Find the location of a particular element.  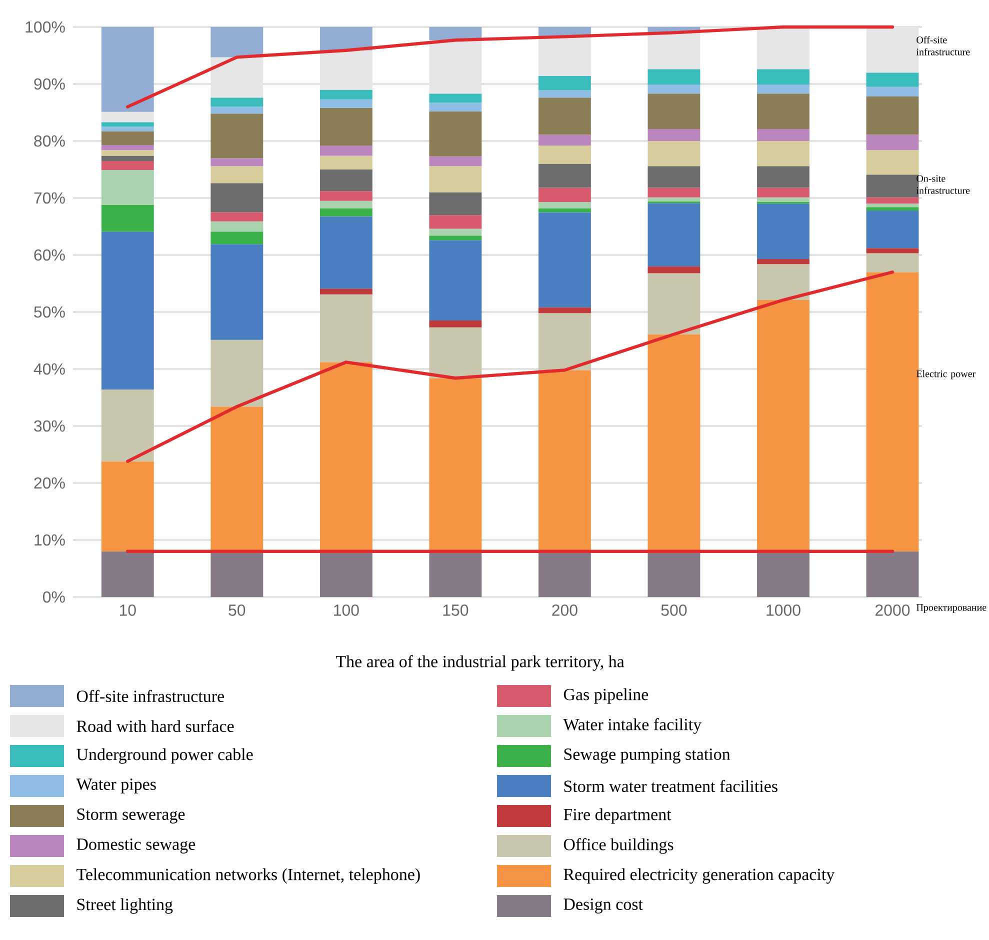

x-tick-label: 2000 is located at coordinates (893, 610).